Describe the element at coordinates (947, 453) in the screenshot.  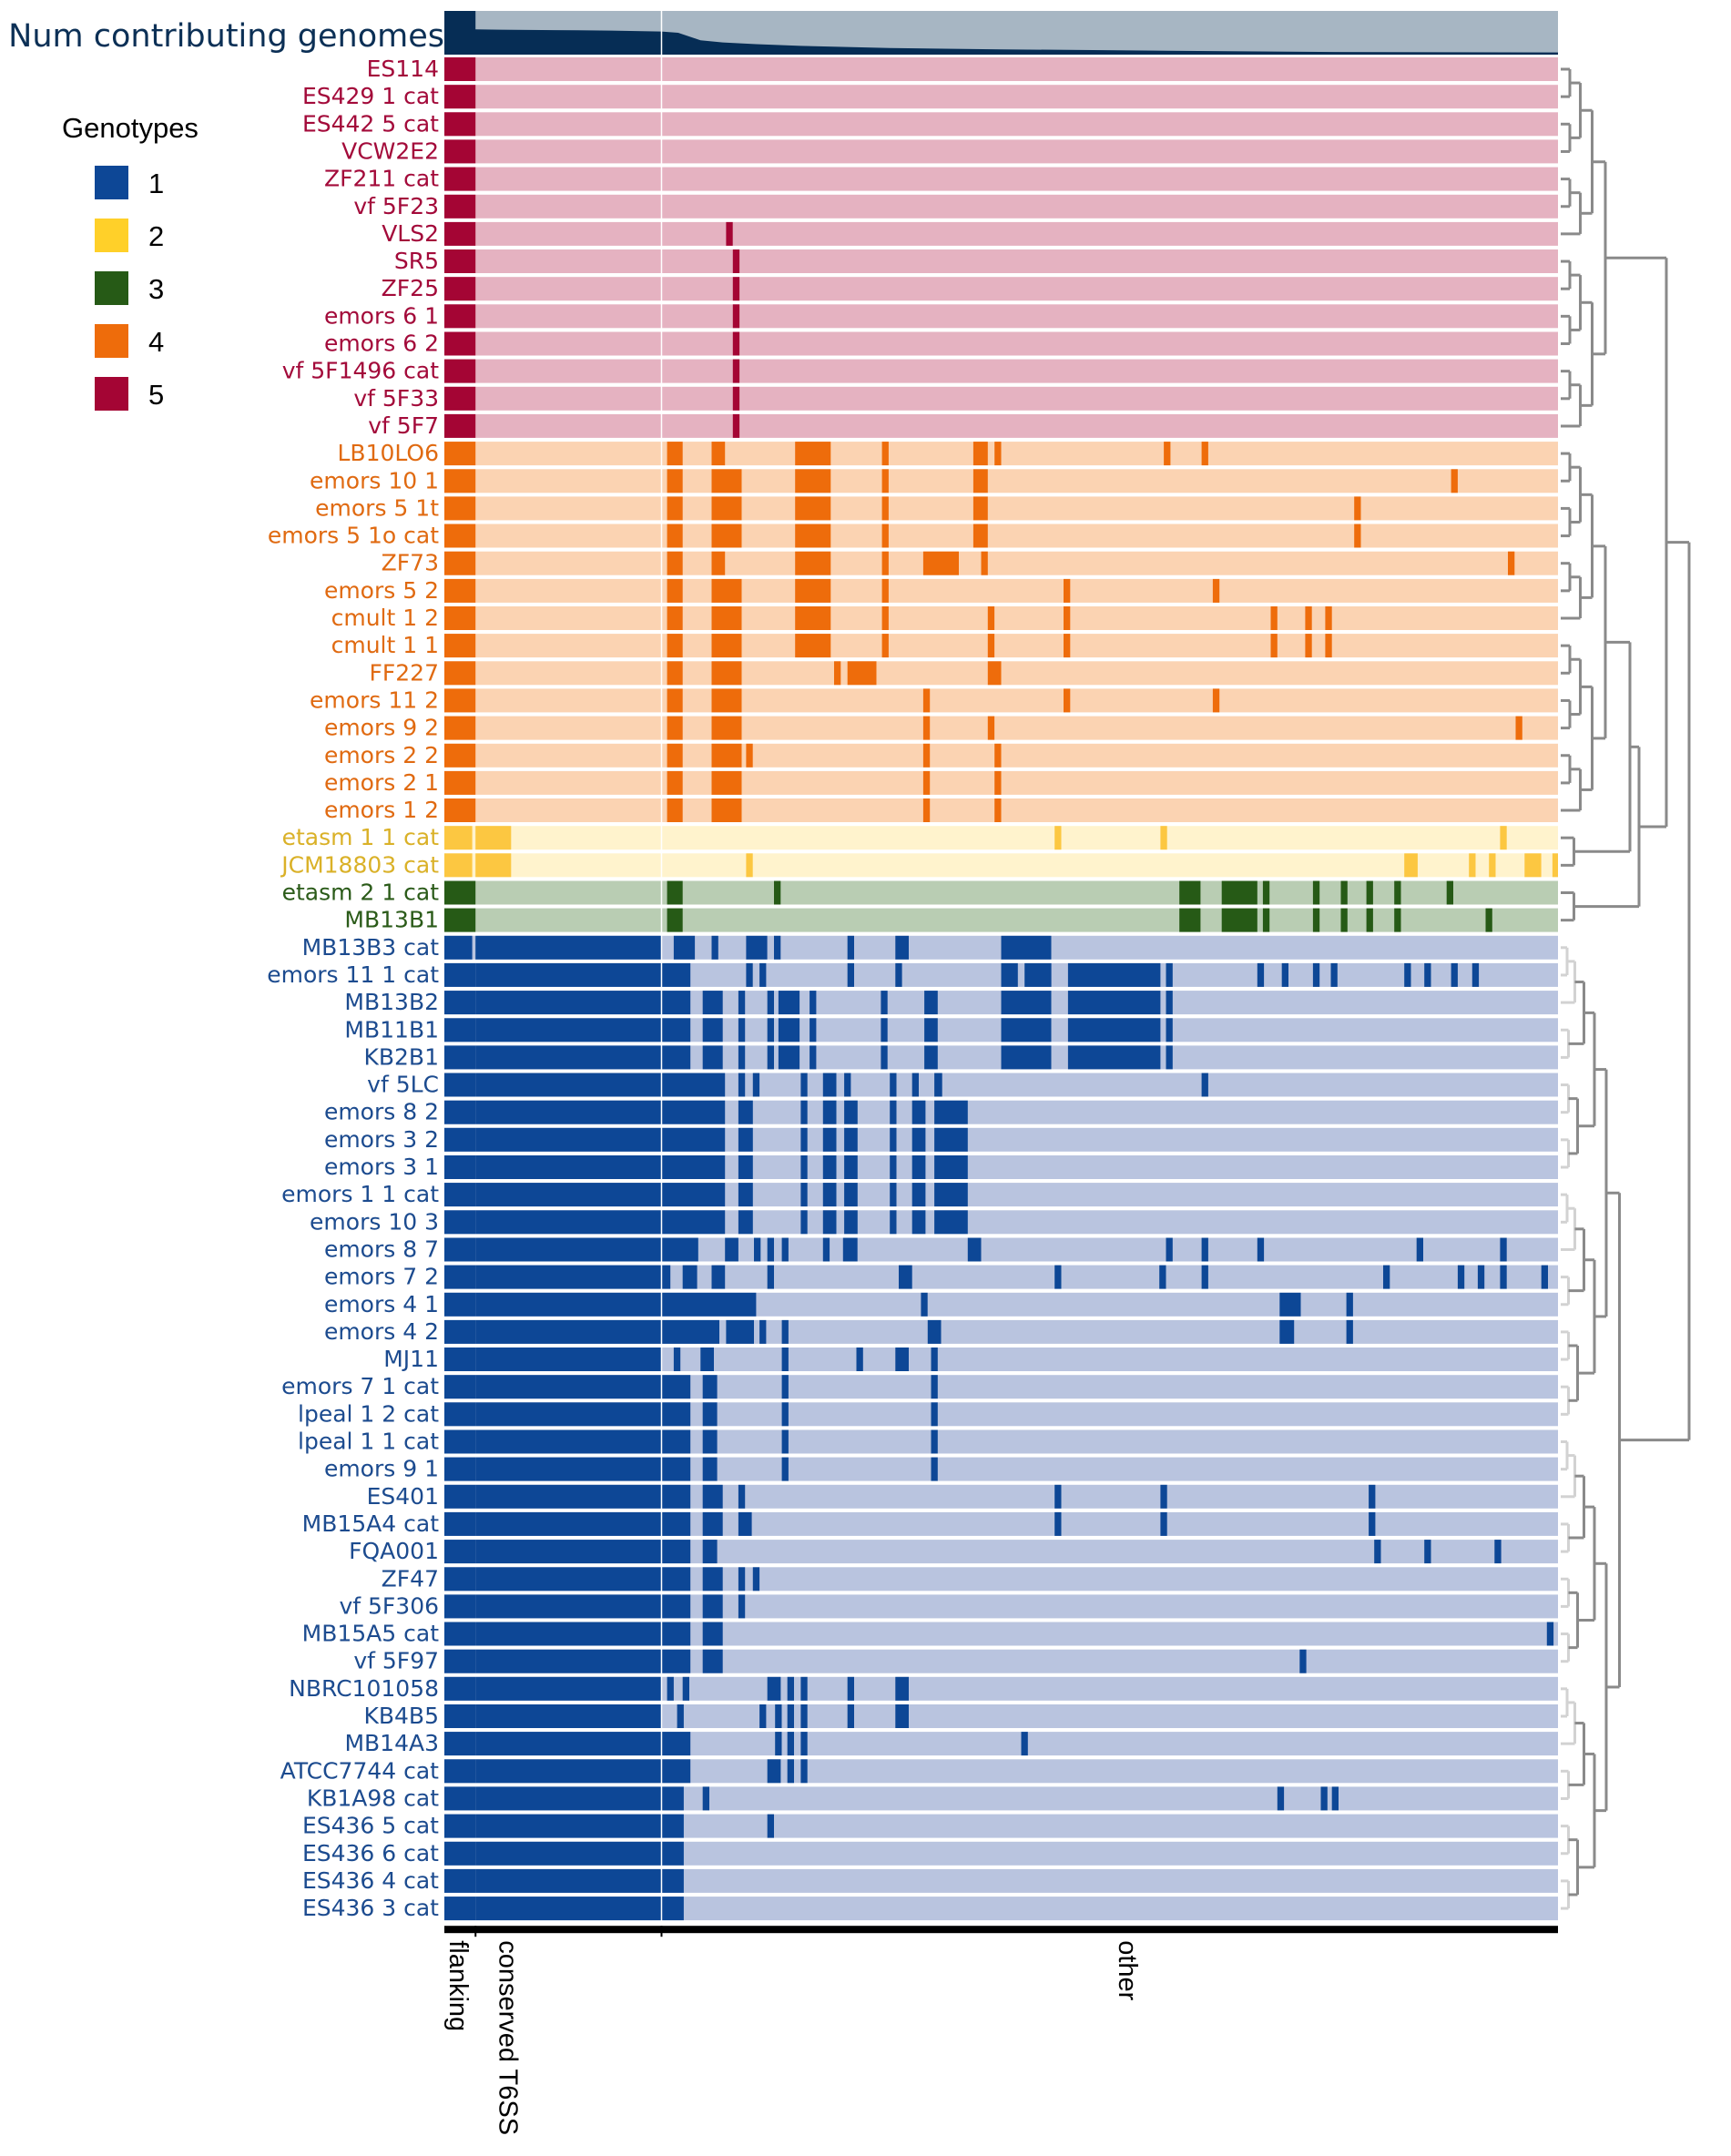
I see `genome-row: LB10LO6` at that location.